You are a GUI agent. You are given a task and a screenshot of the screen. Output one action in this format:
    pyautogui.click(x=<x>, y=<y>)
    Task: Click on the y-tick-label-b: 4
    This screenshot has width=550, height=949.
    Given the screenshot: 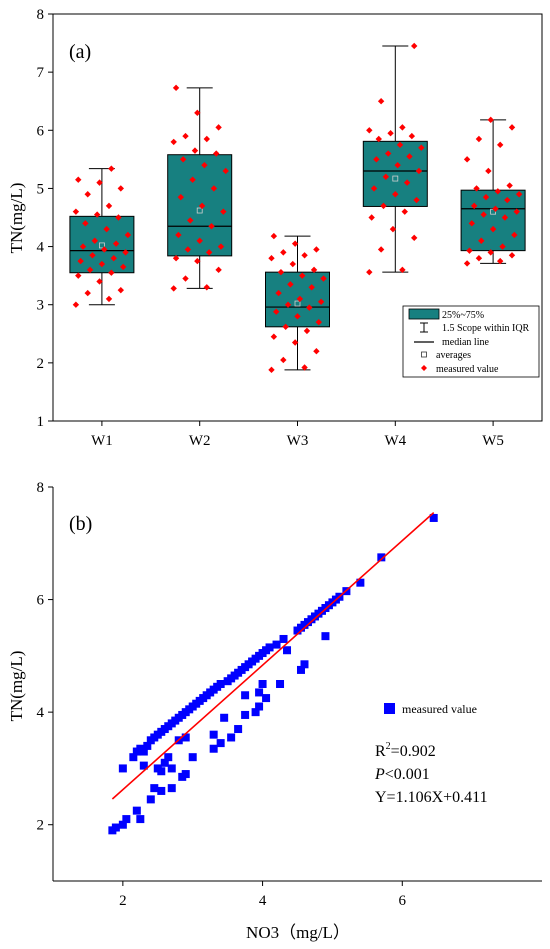 What is the action you would take?
    pyautogui.click(x=41, y=713)
    